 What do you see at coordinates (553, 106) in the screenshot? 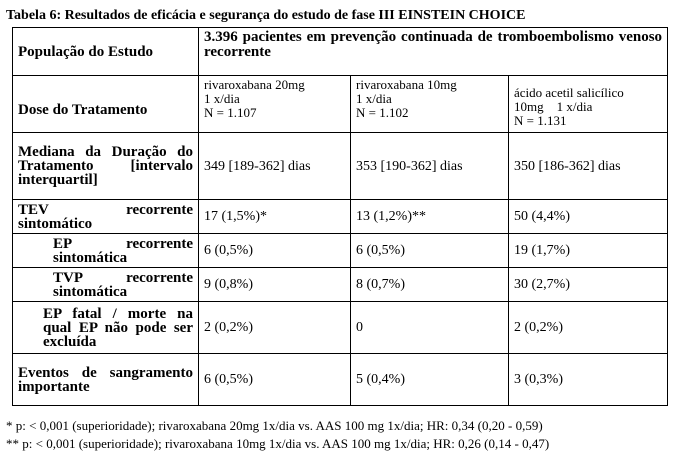
I see `arm-frequency: 10mg 1 x/dia` at bounding box center [553, 106].